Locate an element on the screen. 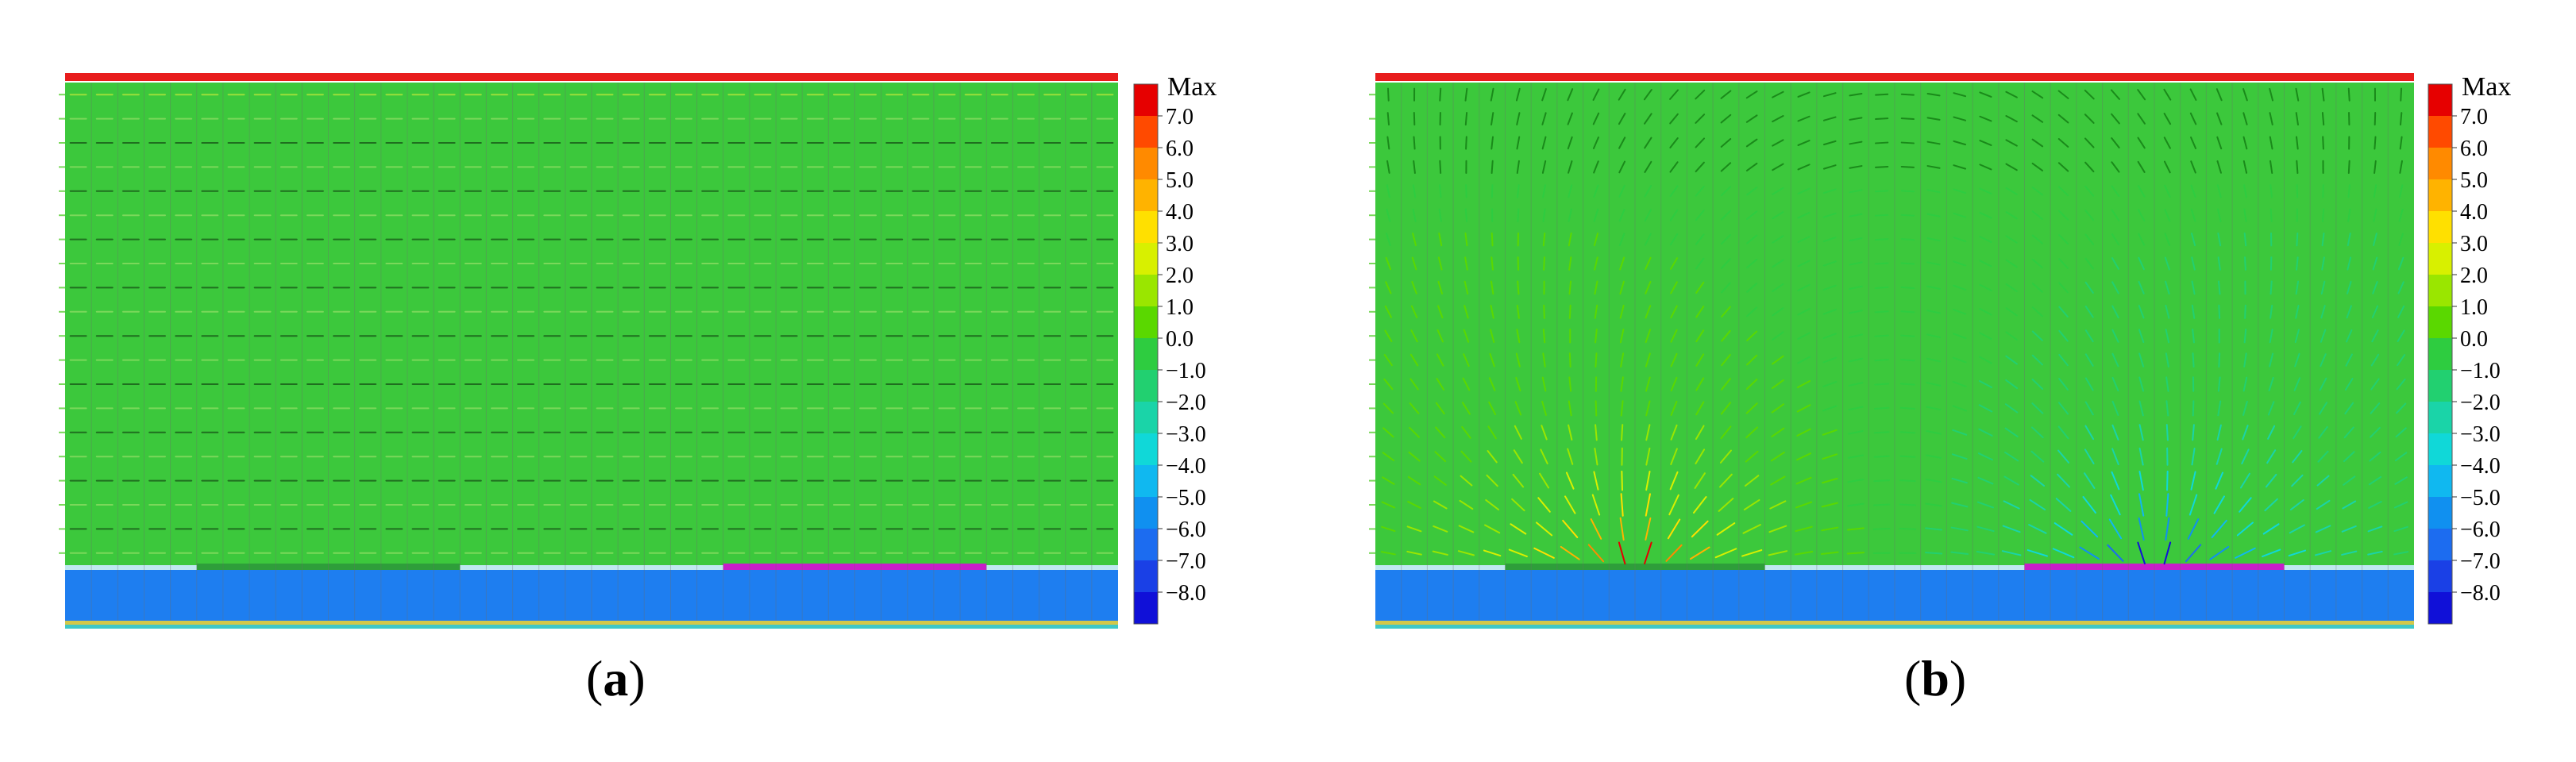  substrate-region is located at coordinates (591, 595).